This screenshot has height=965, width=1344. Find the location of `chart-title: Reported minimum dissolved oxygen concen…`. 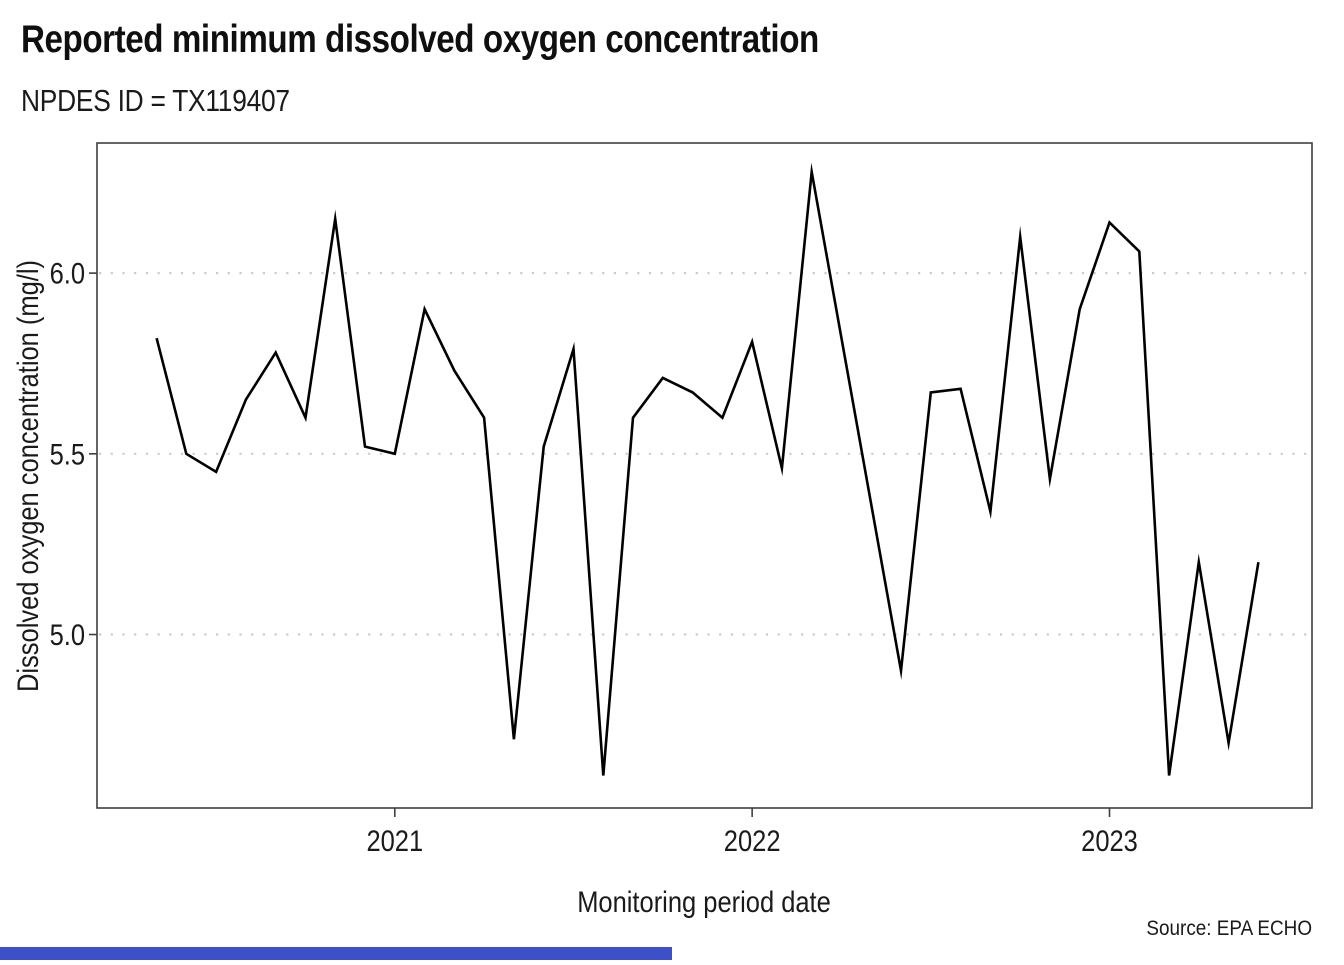

chart-title: Reported minimum dissolved oxygen concen… is located at coordinates (420, 39).